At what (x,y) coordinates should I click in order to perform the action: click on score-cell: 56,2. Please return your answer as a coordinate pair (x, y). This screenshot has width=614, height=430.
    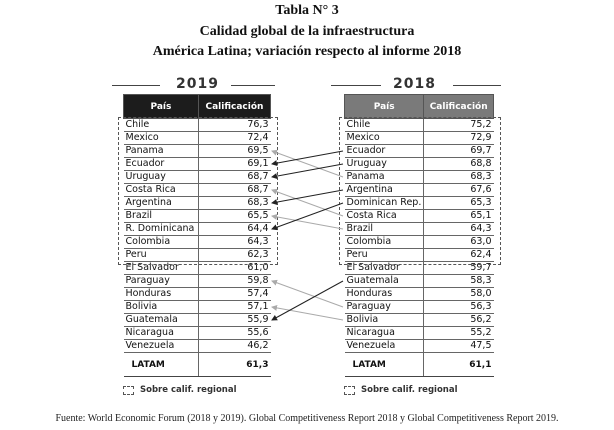
    Looking at the image, I should click on (458, 320).